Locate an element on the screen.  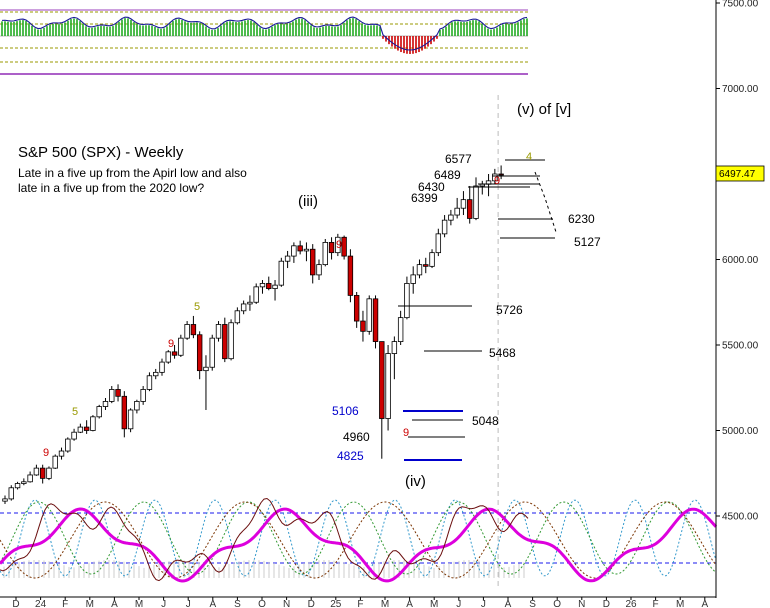
cycle-wave-long is located at coordinates (358, 540).